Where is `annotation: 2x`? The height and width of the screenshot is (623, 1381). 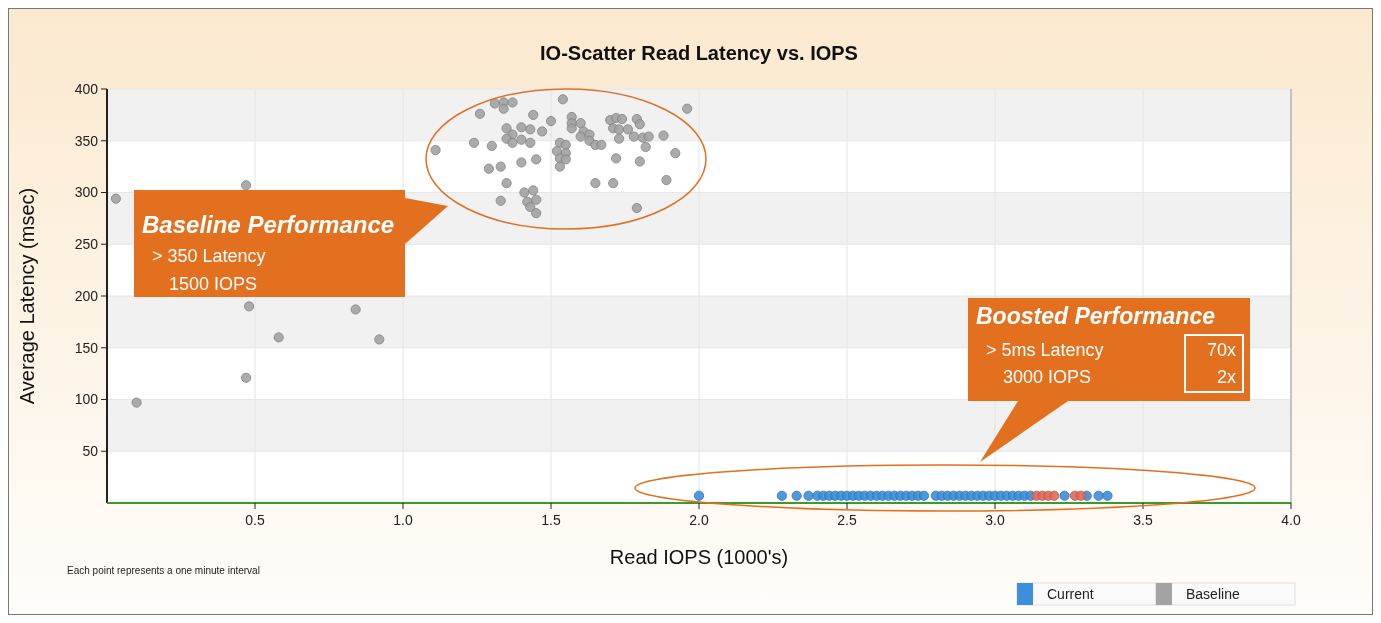 annotation: 2x is located at coordinates (1226, 377).